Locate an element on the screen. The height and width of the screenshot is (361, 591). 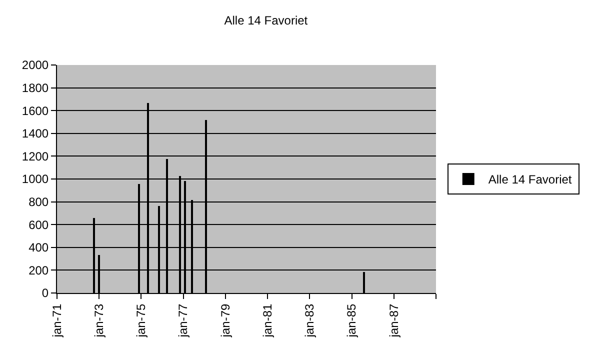
y-tick-label: 0 is located at coordinates (45, 293).